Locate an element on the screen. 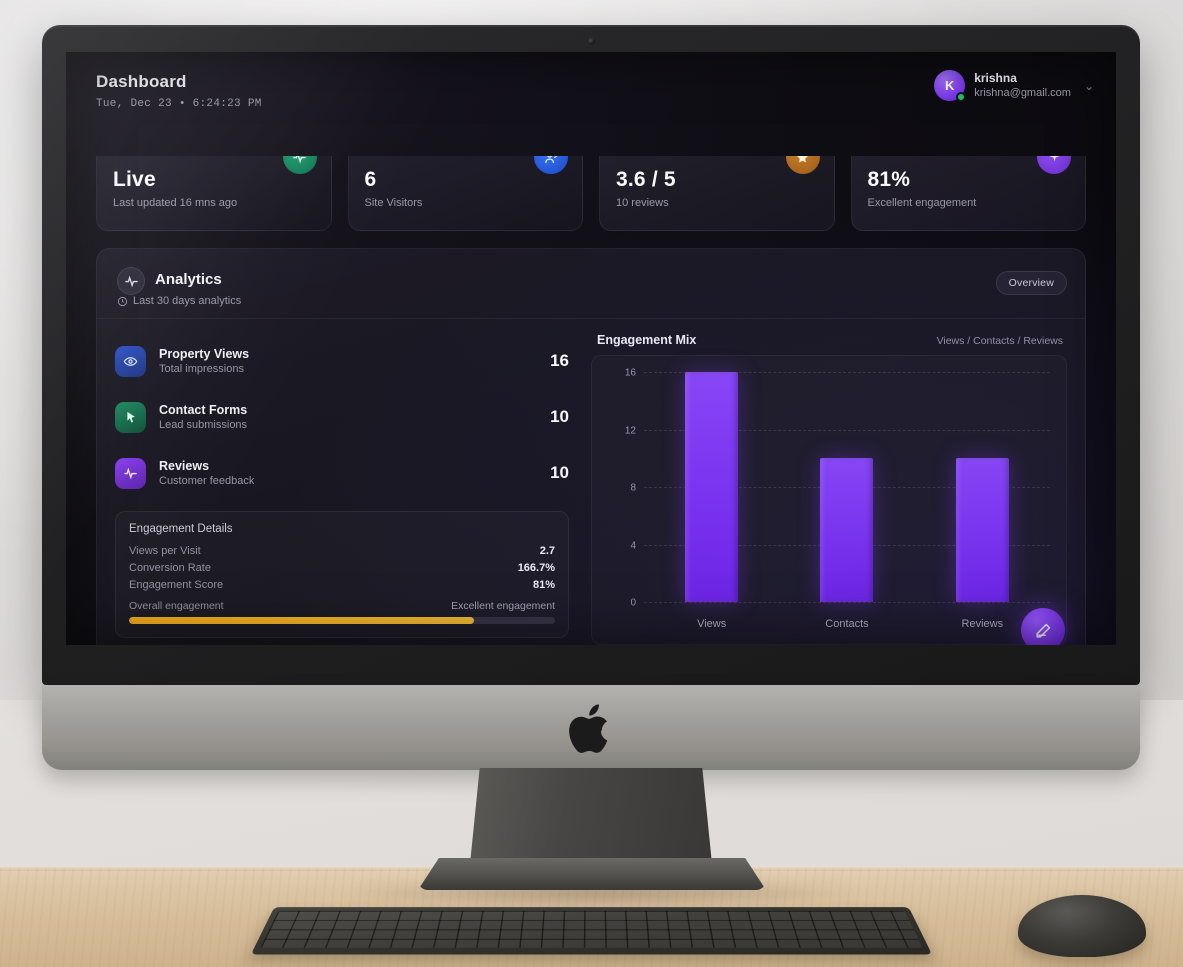 The height and width of the screenshot is (967, 1183). chart-gridline: 0 is located at coordinates (840, 603).